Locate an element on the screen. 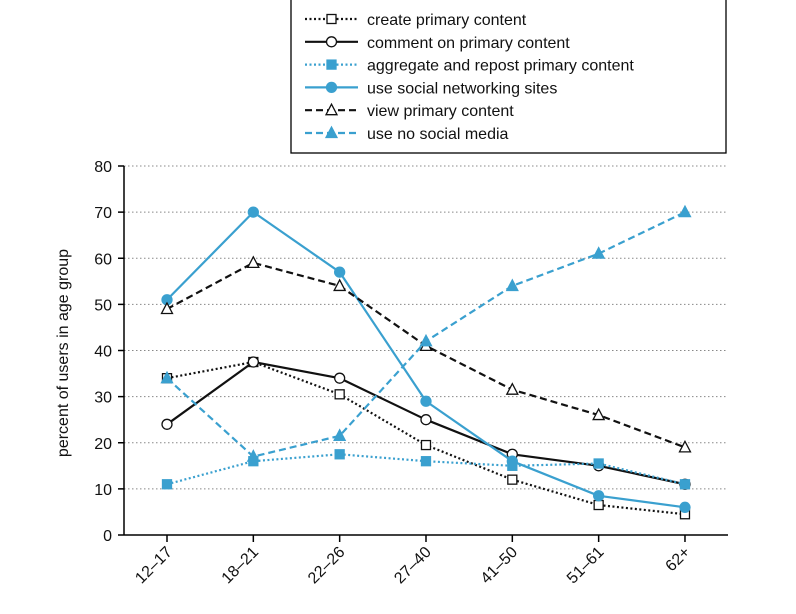 This screenshot has width=796, height=614. y-axis-title: percent of users in age group is located at coordinates (63, 353).